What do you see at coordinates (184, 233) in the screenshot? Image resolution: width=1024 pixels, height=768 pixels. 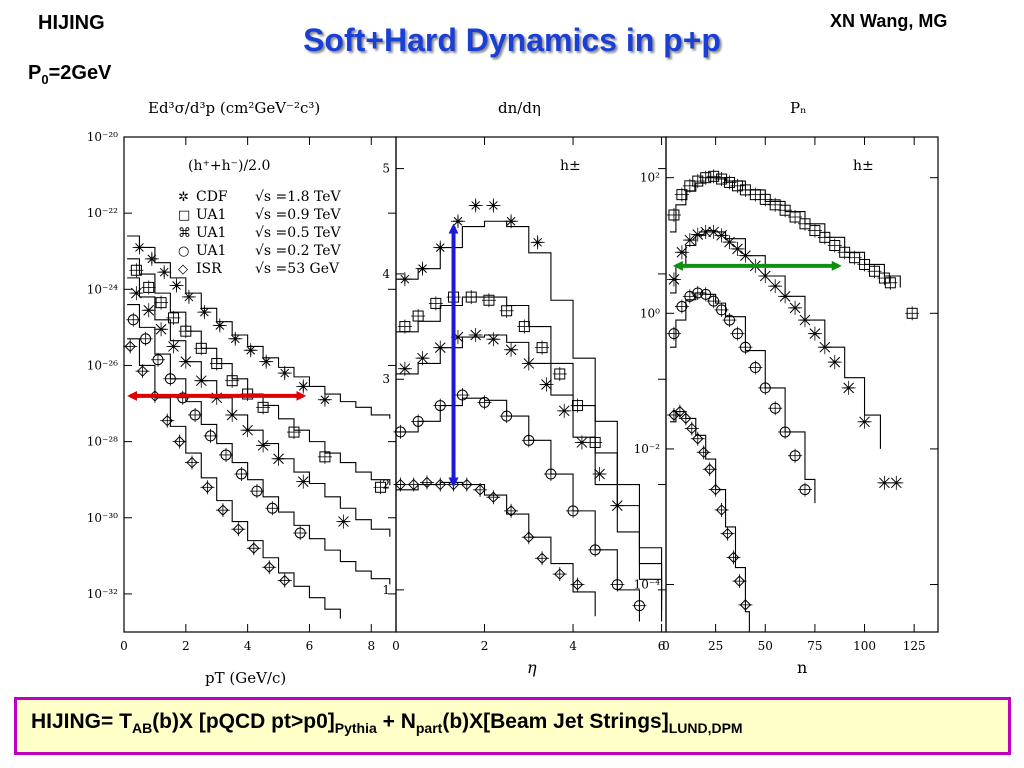 I see `legend-symbol: ⌘` at bounding box center [184, 233].